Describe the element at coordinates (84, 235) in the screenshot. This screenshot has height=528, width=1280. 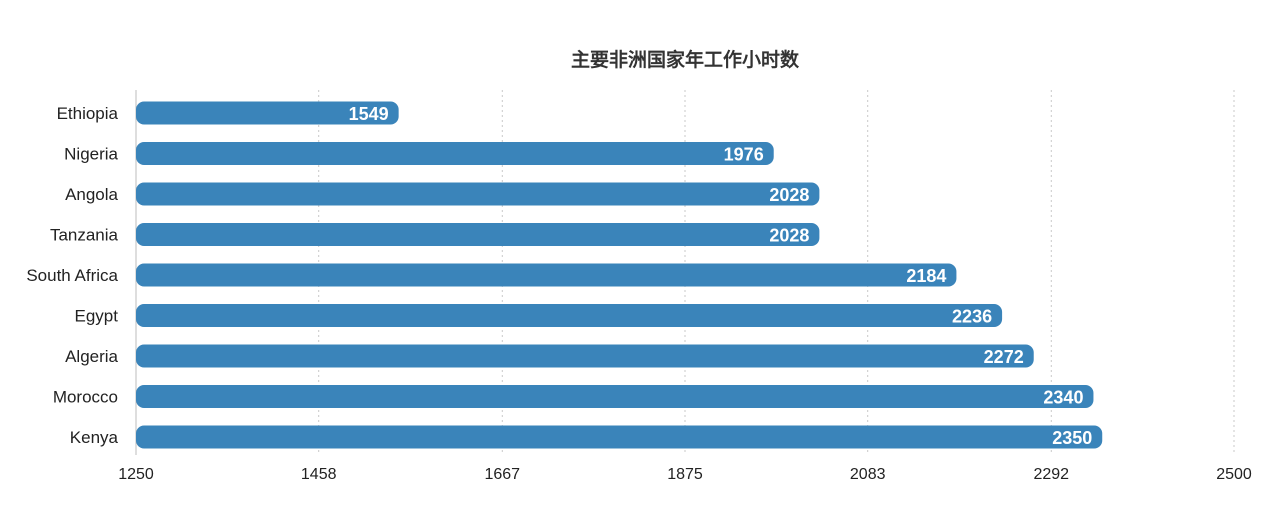
I see `category-label: Tanzania` at that location.